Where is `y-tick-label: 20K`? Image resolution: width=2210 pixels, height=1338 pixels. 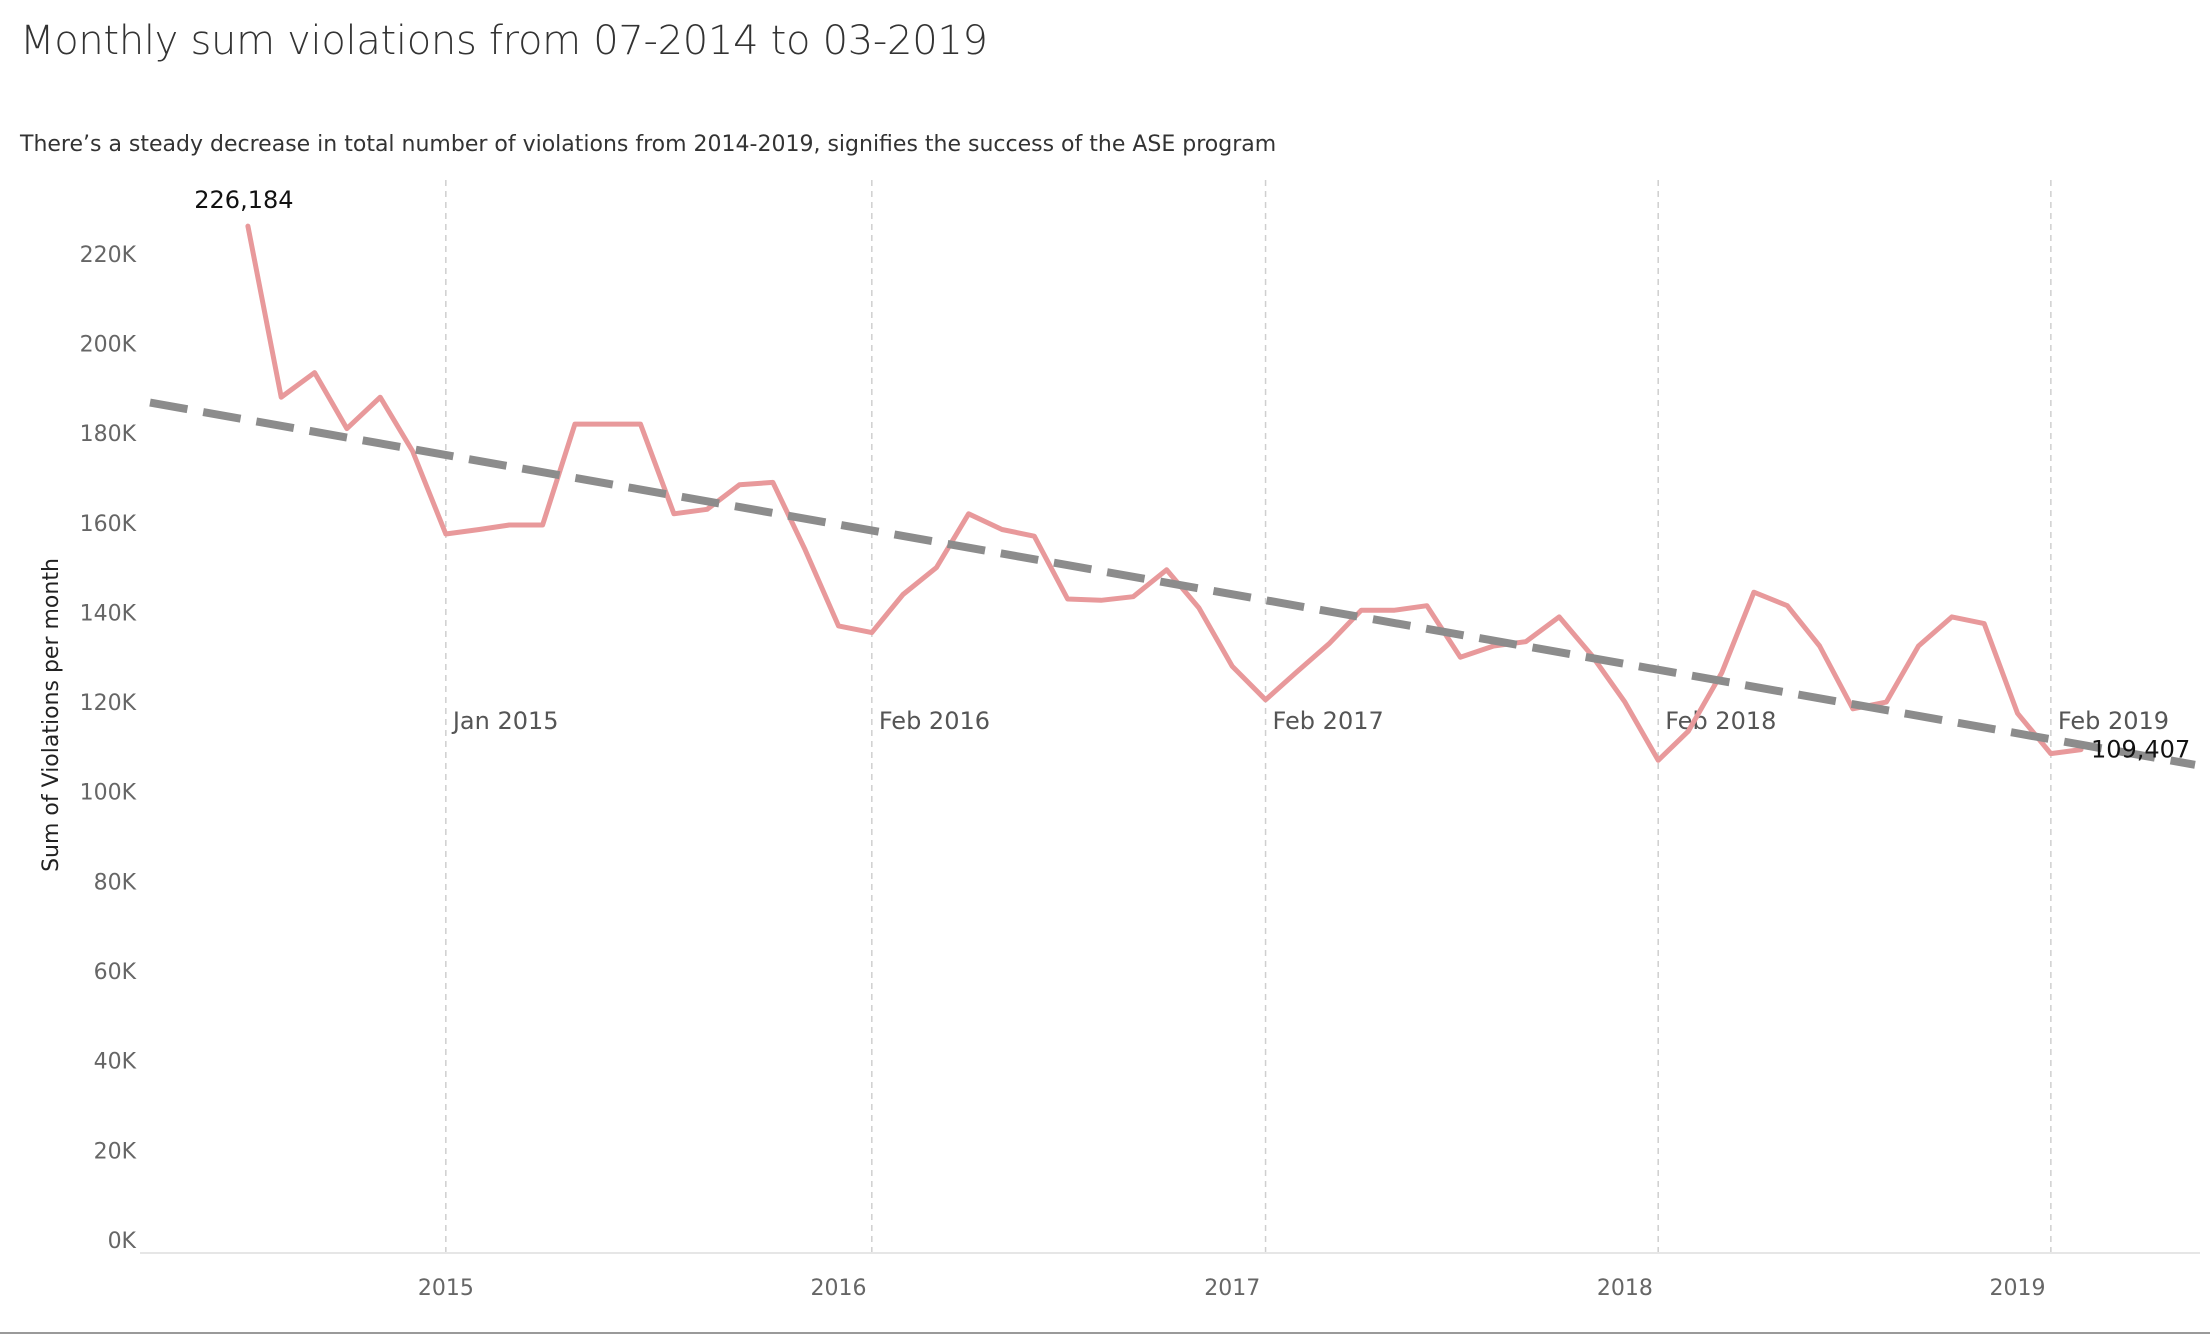 y-tick-label: 20K is located at coordinates (115, 1151).